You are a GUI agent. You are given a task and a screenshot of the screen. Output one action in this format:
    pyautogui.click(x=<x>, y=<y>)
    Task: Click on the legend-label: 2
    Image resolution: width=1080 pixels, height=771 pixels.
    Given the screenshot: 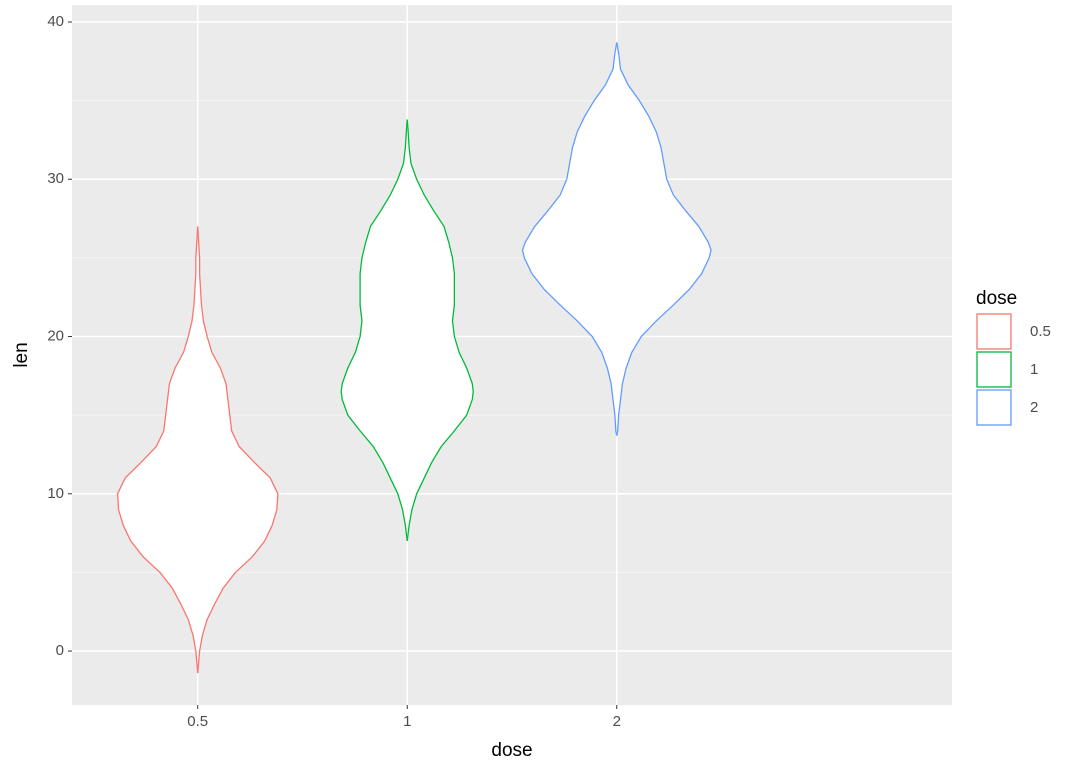 What is the action you would take?
    pyautogui.click(x=1034, y=407)
    